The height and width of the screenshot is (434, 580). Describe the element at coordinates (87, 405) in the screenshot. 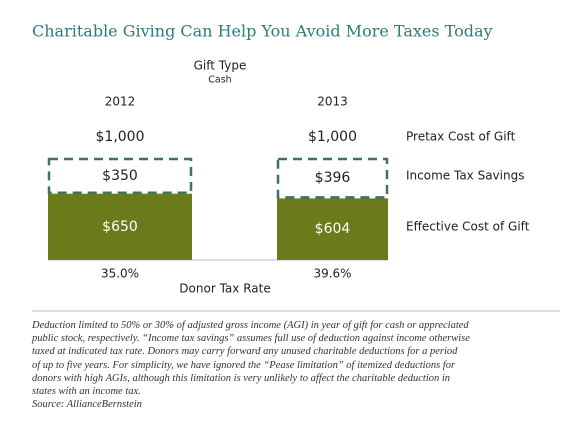

I see `footnote-line: Source: AllianceBernstein` at that location.